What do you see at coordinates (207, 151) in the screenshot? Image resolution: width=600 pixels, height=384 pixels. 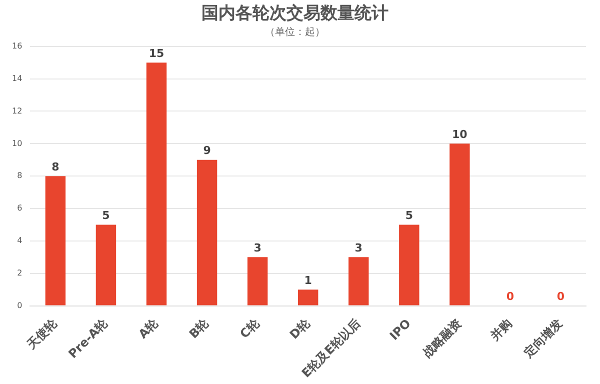 I see `data-label: 9` at bounding box center [207, 151].